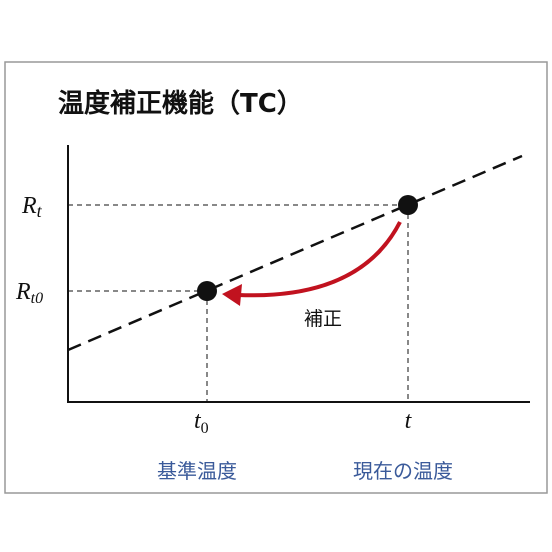 The image size is (552, 552). What do you see at coordinates (319, 259) in the screenshot?
I see `correction-arrow` at bounding box center [319, 259].